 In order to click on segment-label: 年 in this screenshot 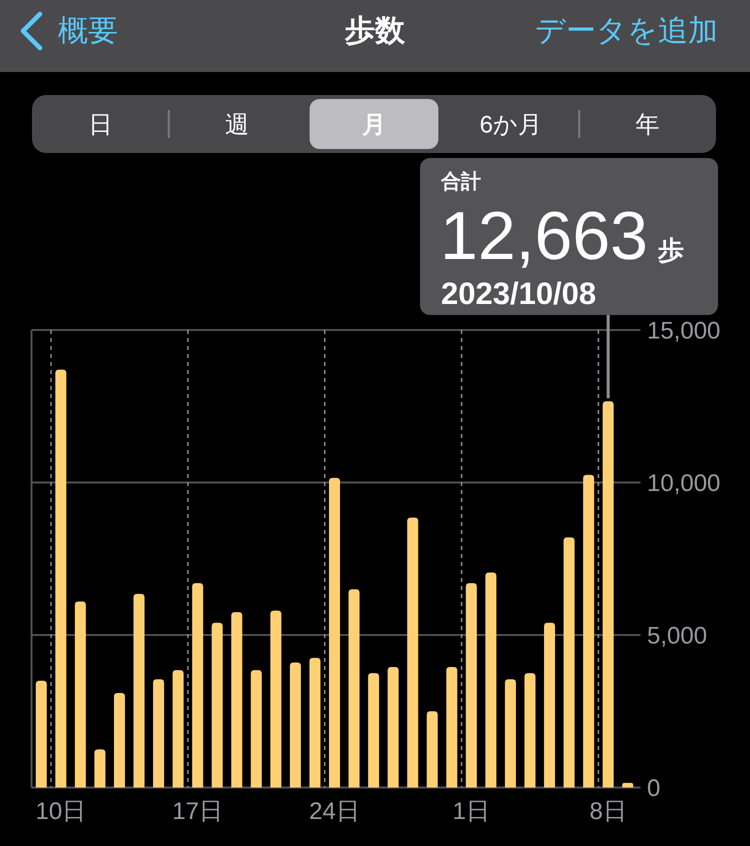, I will do `click(648, 125)`.